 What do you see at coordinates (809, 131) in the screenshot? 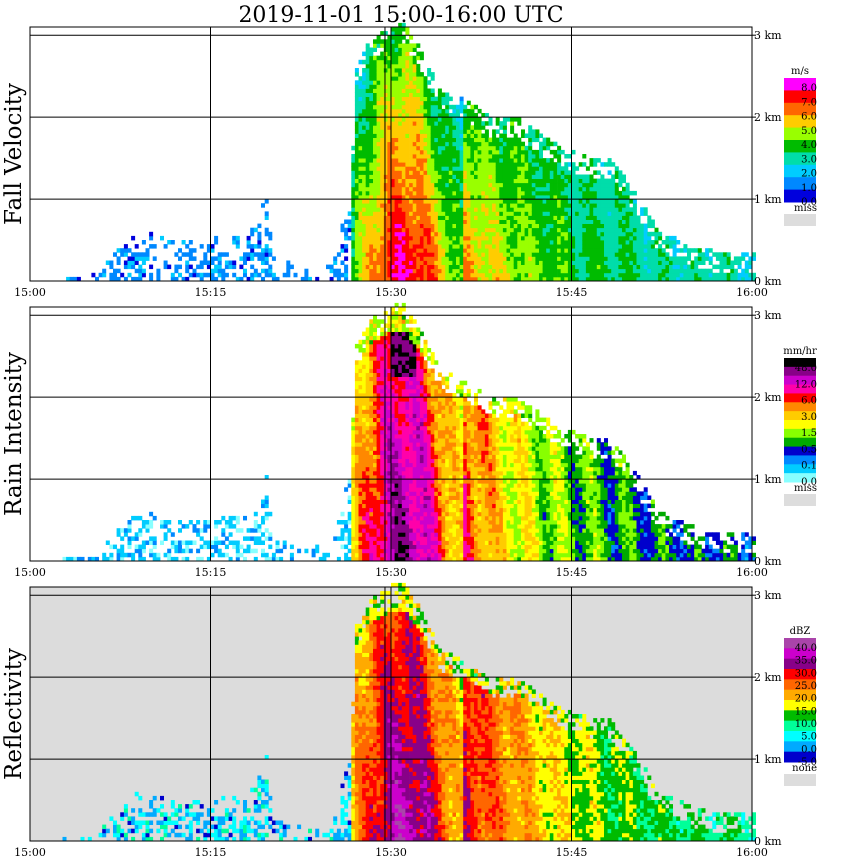
I see `colorbar-label: 5.0` at bounding box center [809, 131].